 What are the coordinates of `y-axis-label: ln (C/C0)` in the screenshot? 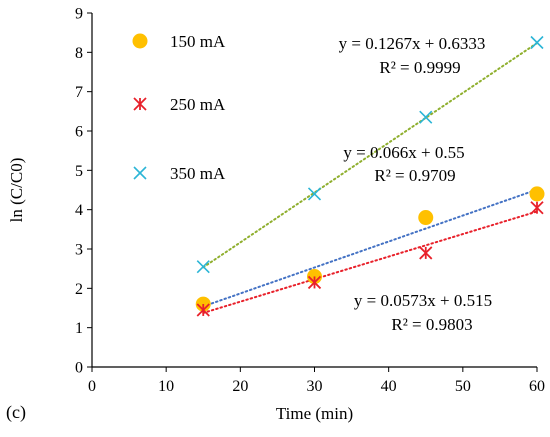 It's located at (16, 190).